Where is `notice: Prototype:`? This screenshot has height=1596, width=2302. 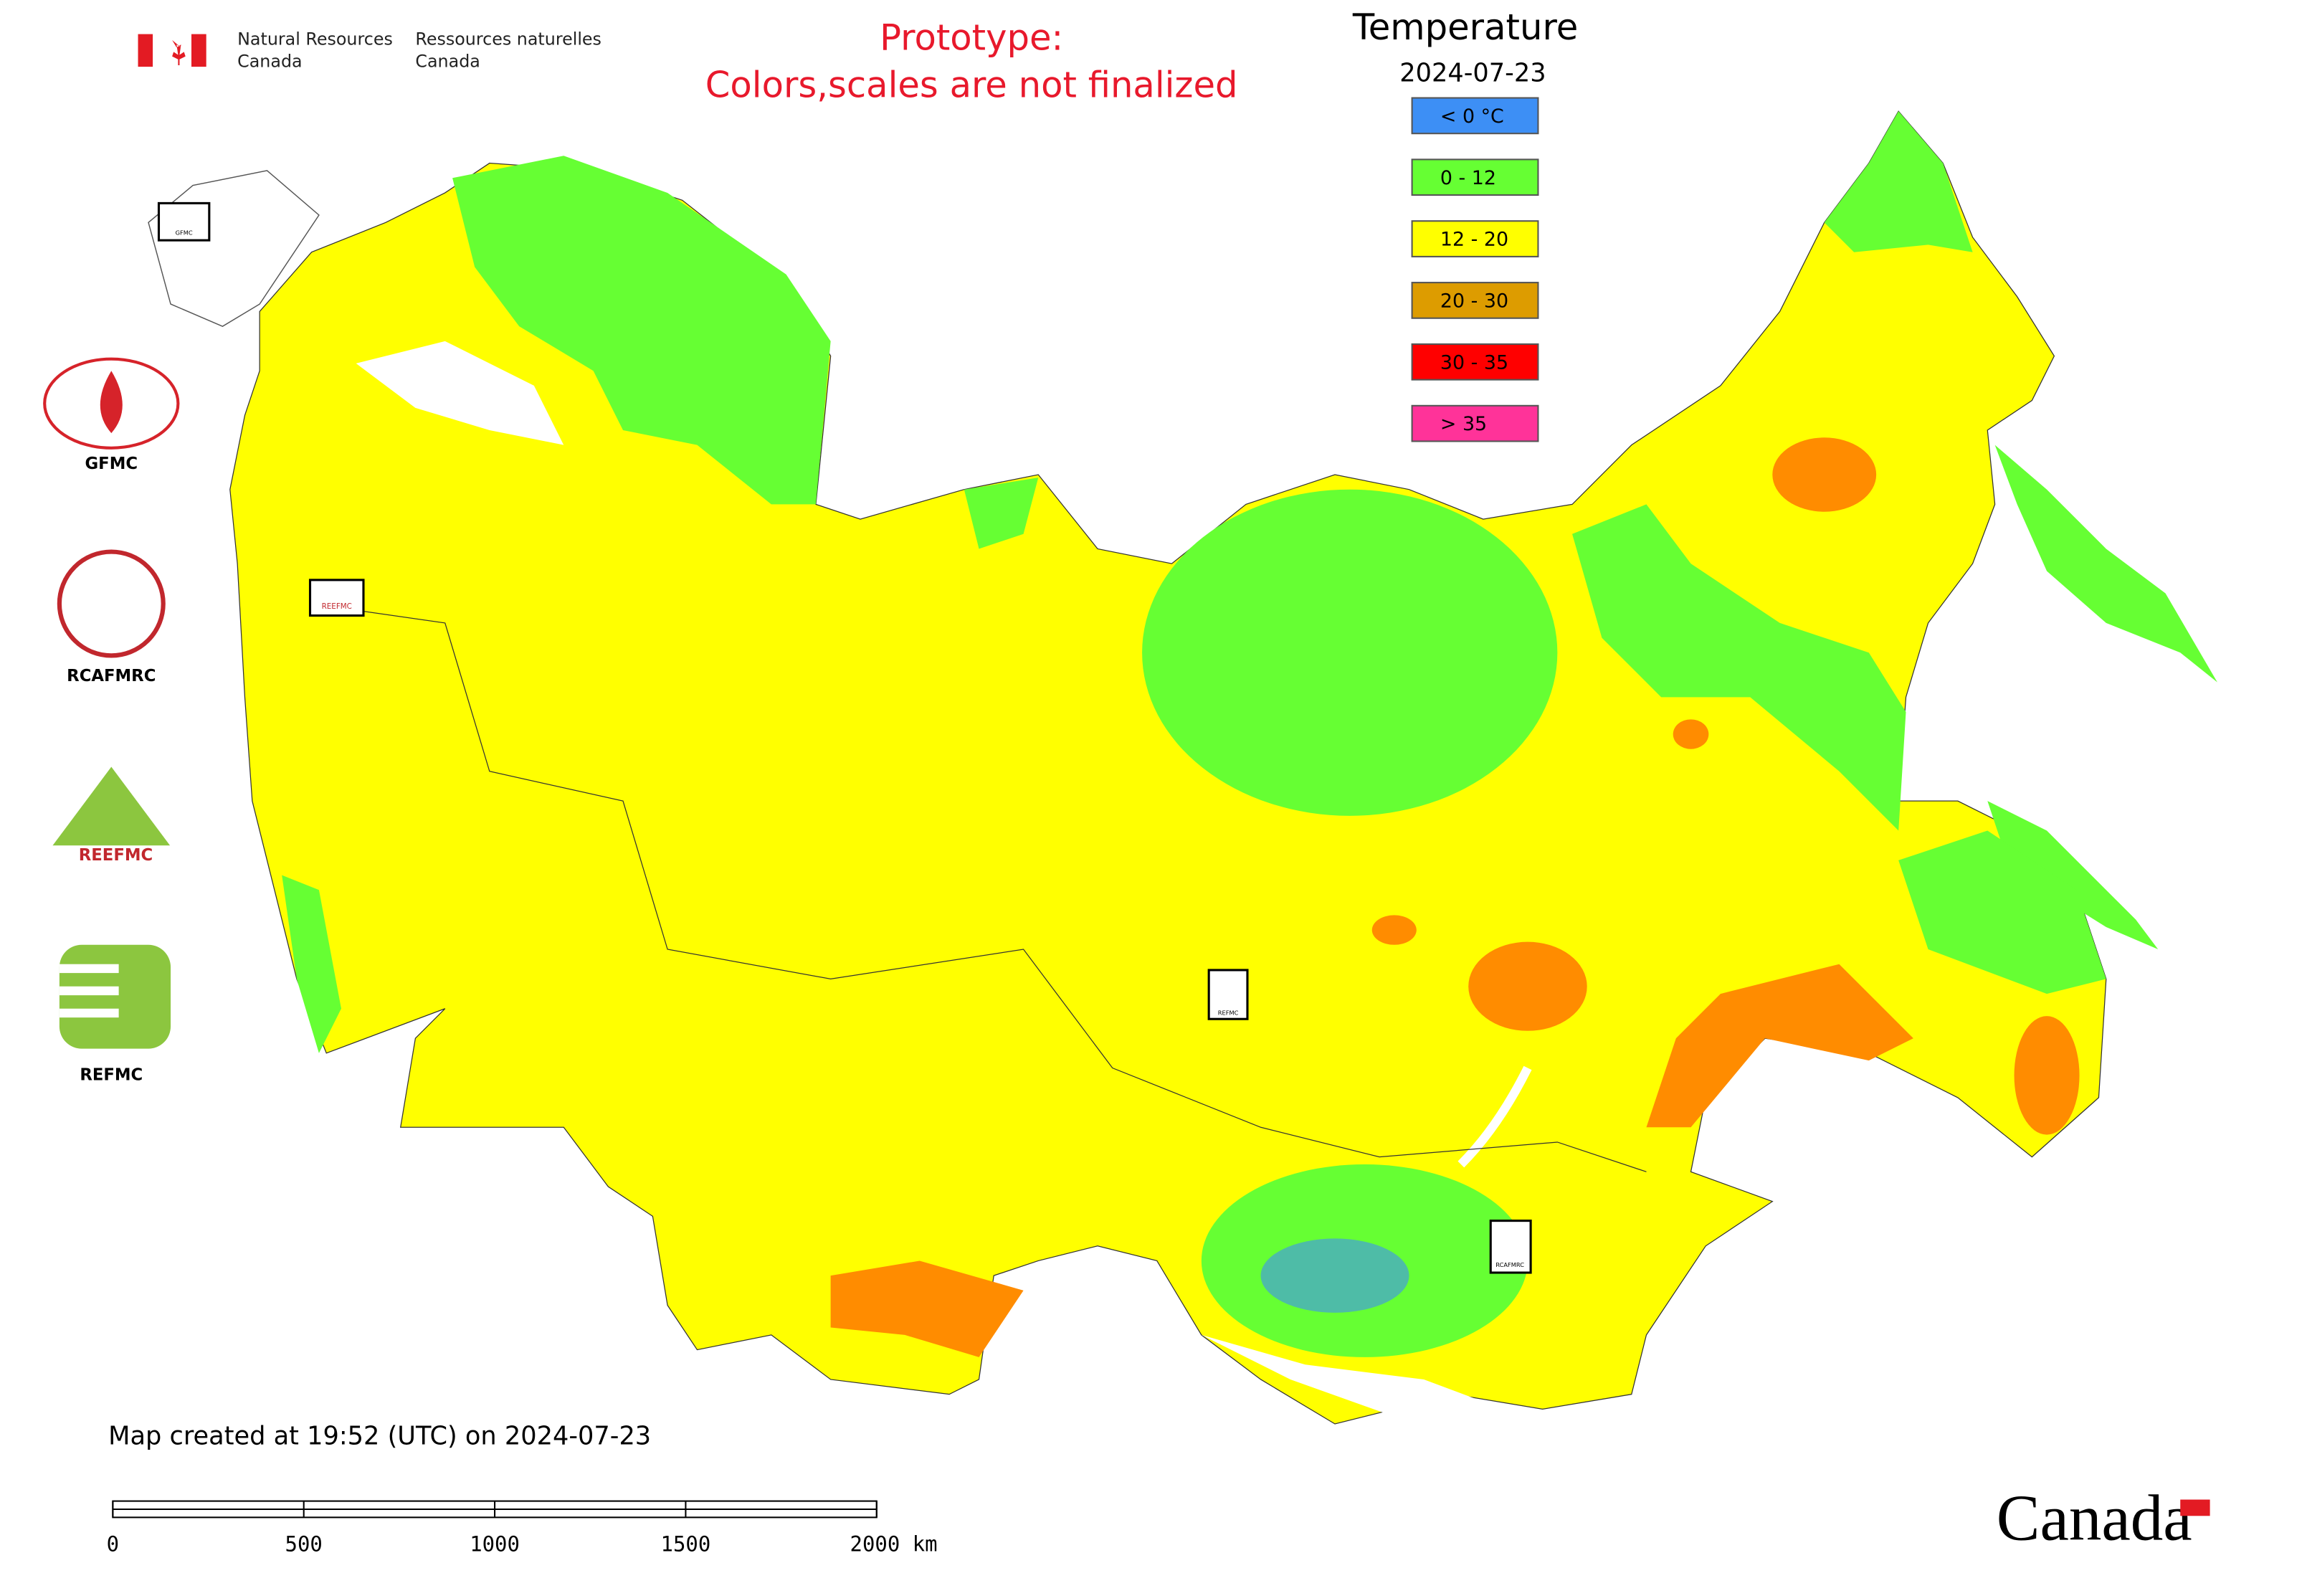
notice: Prototype: is located at coordinates (971, 37).